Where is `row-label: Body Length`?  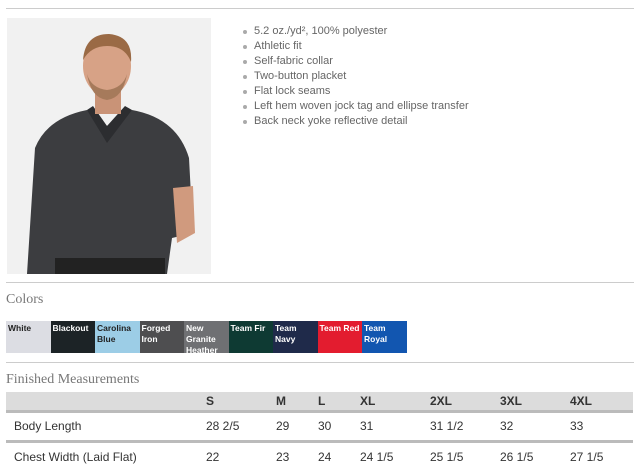
row-label: Body Length is located at coordinates (106, 427).